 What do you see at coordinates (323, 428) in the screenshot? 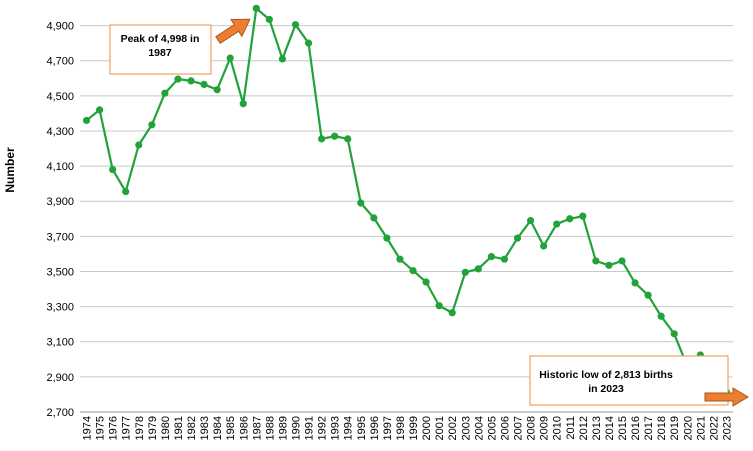
I see `x-tick-label: 1992` at bounding box center [323, 428].